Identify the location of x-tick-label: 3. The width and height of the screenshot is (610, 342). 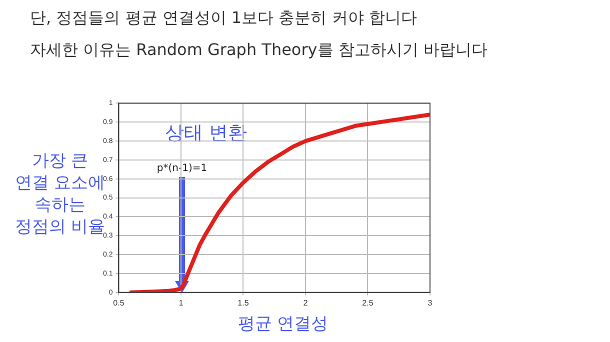
(430, 303).